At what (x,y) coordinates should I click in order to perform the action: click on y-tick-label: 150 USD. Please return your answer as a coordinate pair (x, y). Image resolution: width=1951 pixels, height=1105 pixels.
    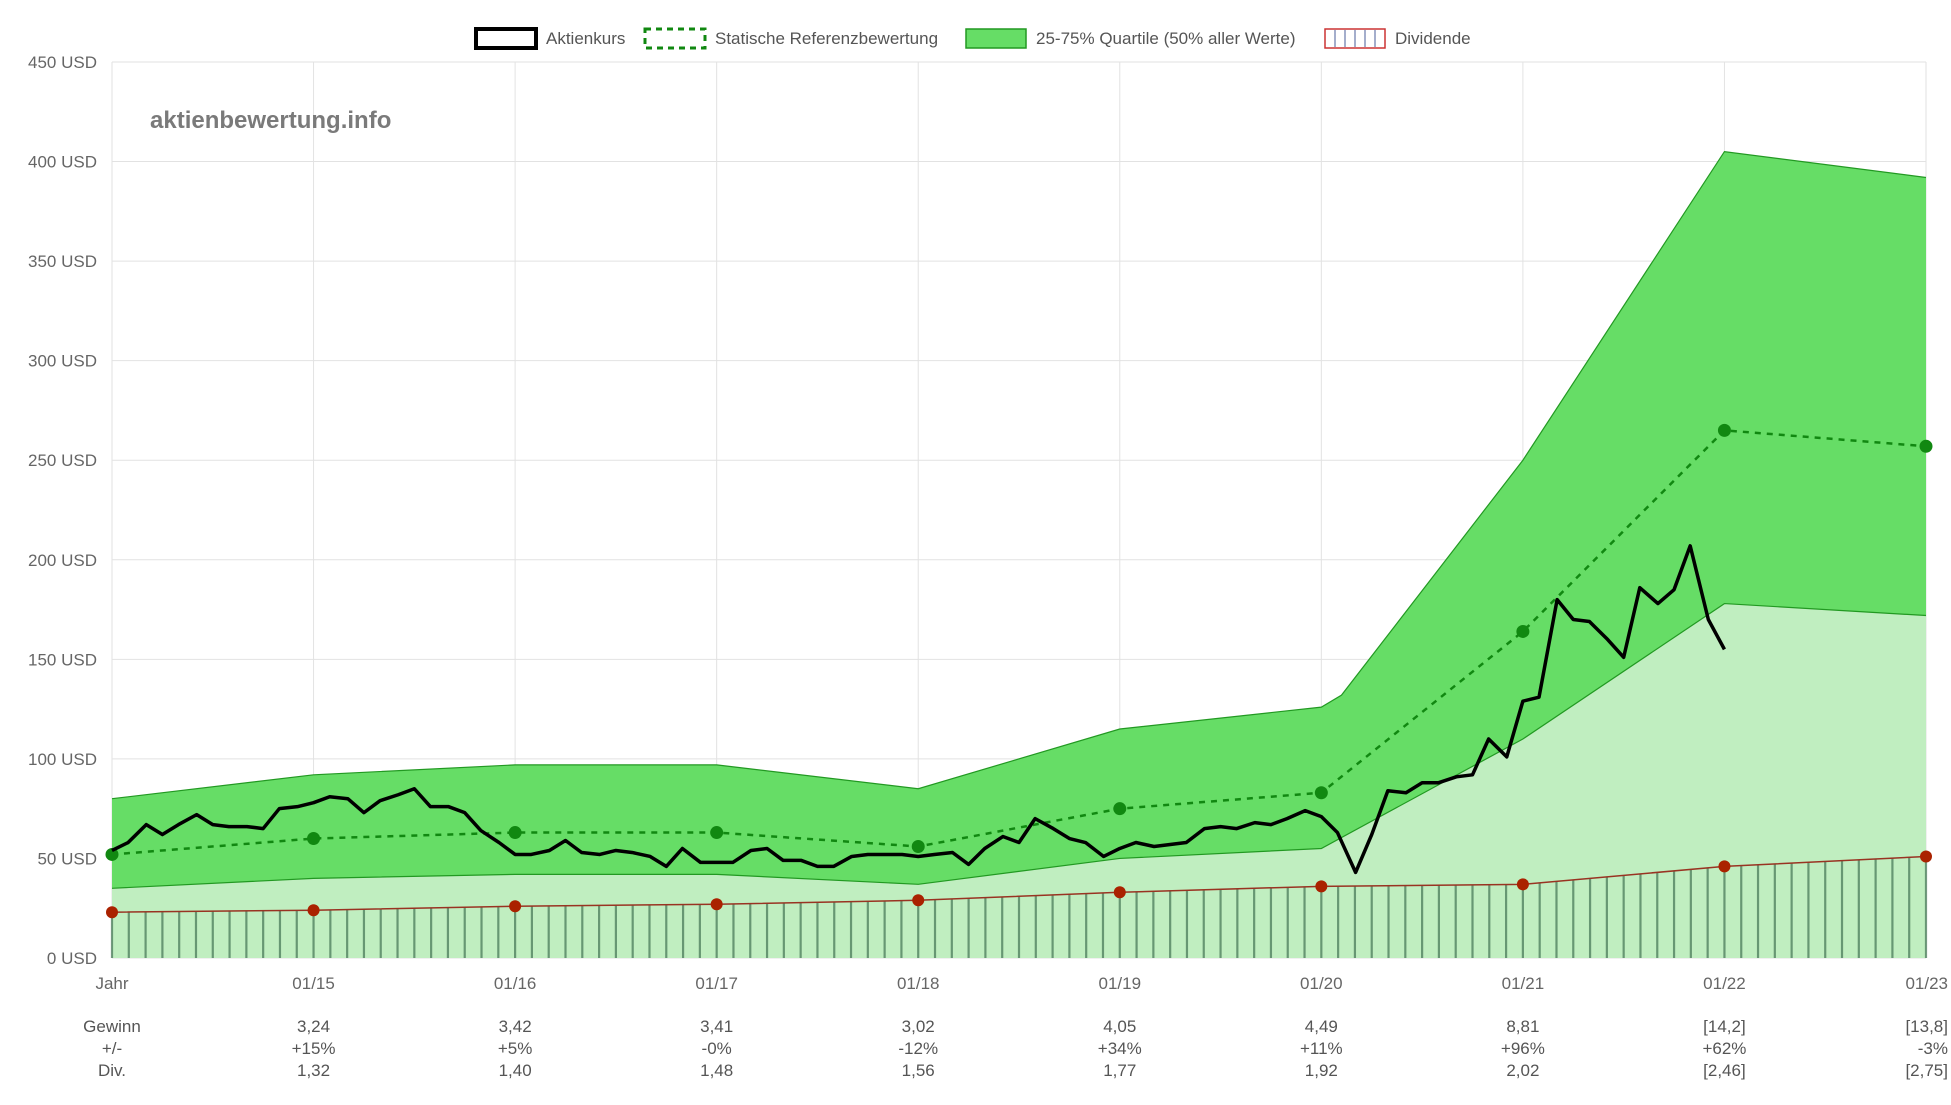
    Looking at the image, I should click on (62, 659).